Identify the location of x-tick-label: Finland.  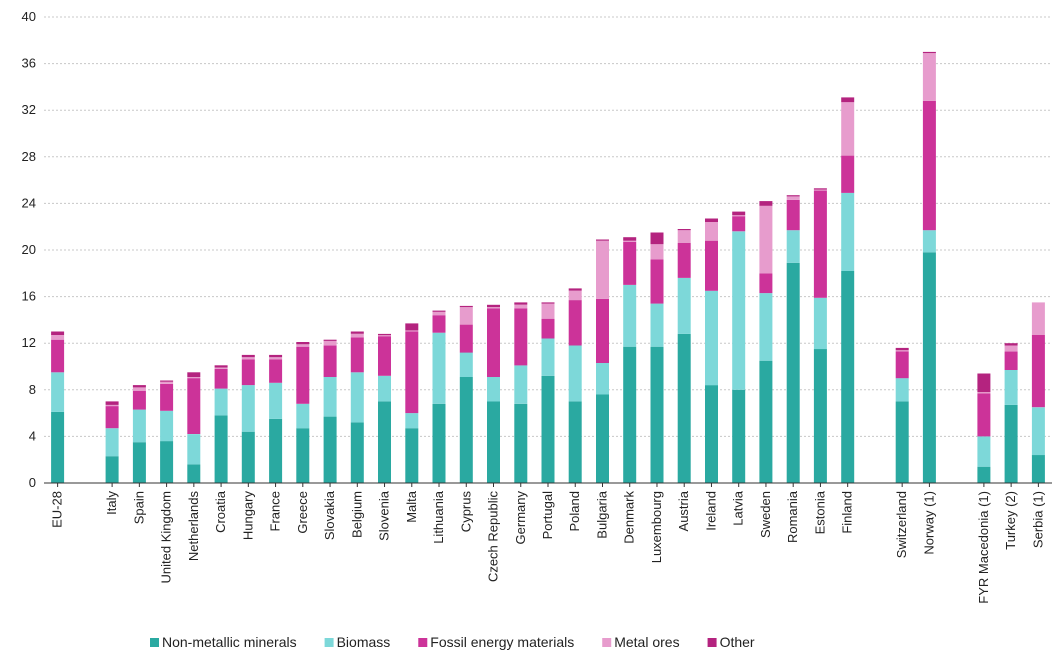
(847, 512).